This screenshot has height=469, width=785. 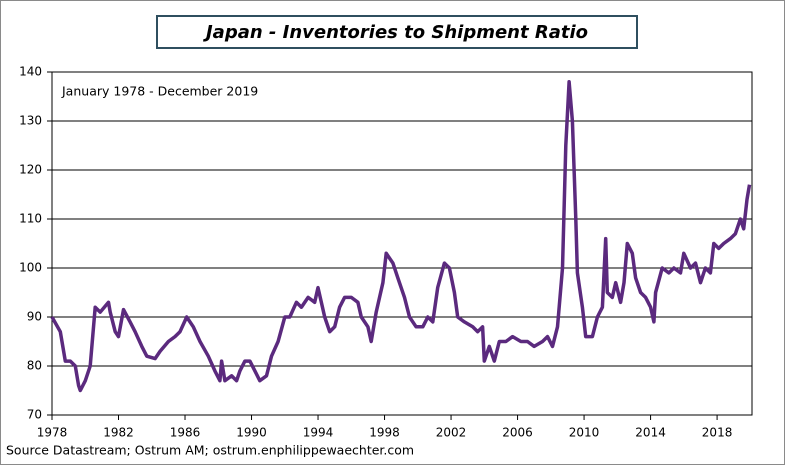 What do you see at coordinates (34, 317) in the screenshot?
I see `y-tick-label: 90` at bounding box center [34, 317].